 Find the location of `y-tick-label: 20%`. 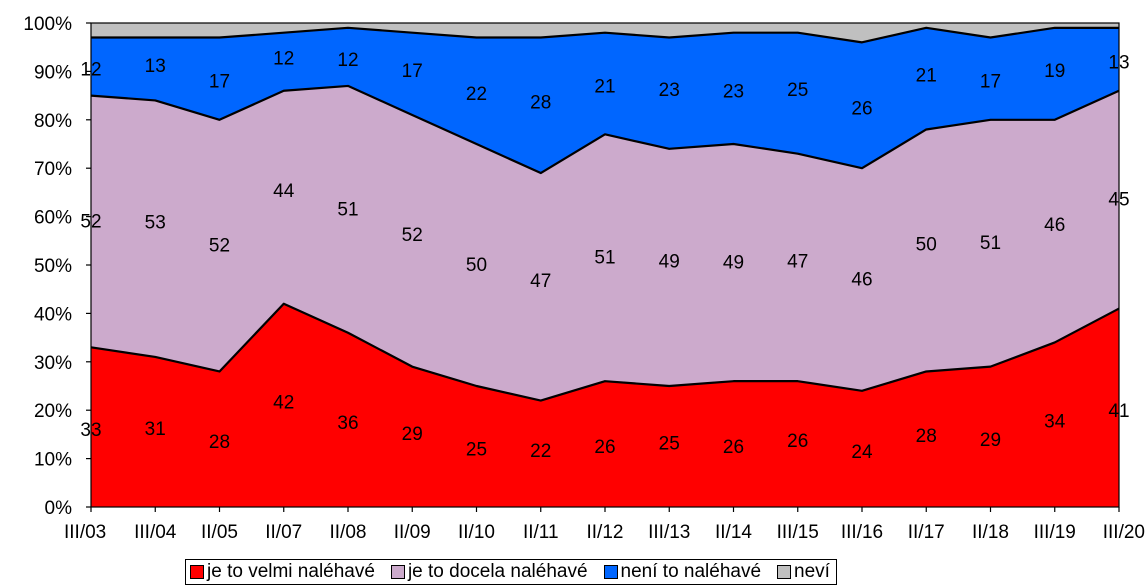

y-tick-label: 20% is located at coordinates (53, 411).